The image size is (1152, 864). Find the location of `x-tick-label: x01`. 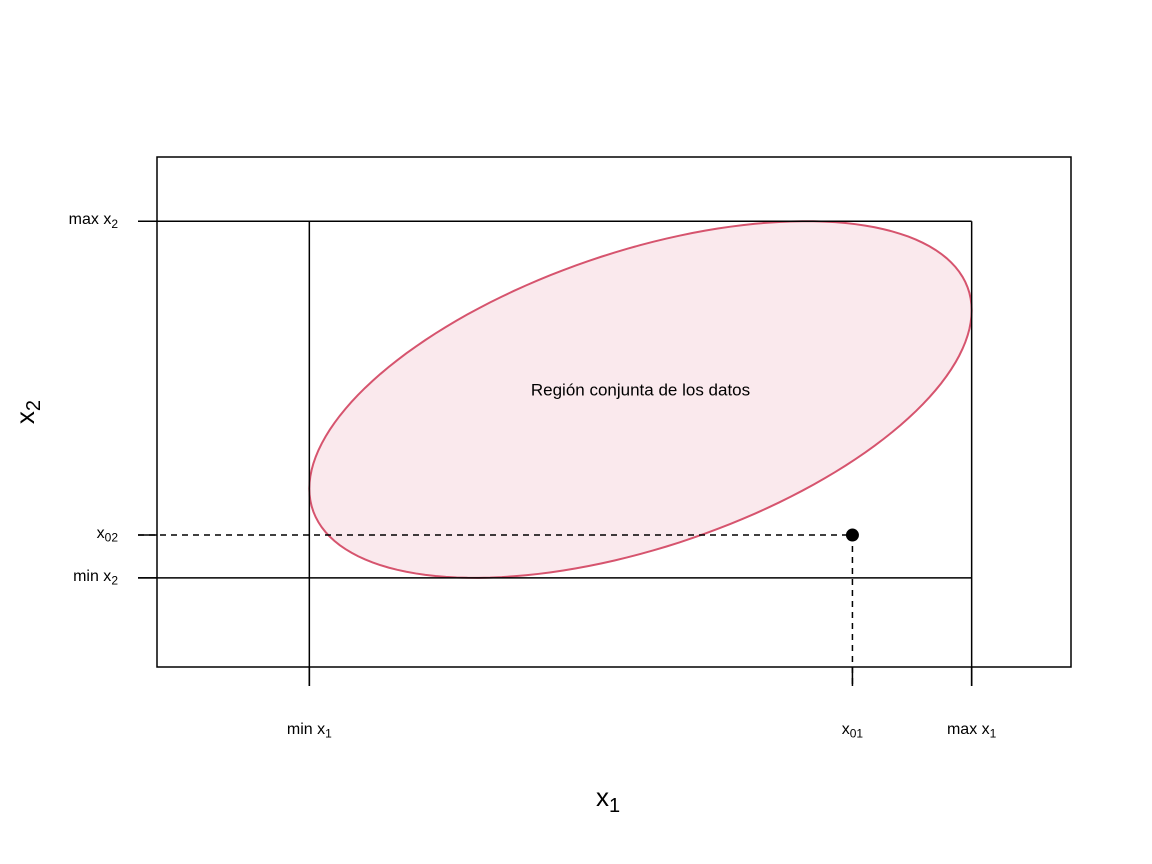

x-tick-label: x01 is located at coordinates (853, 731).